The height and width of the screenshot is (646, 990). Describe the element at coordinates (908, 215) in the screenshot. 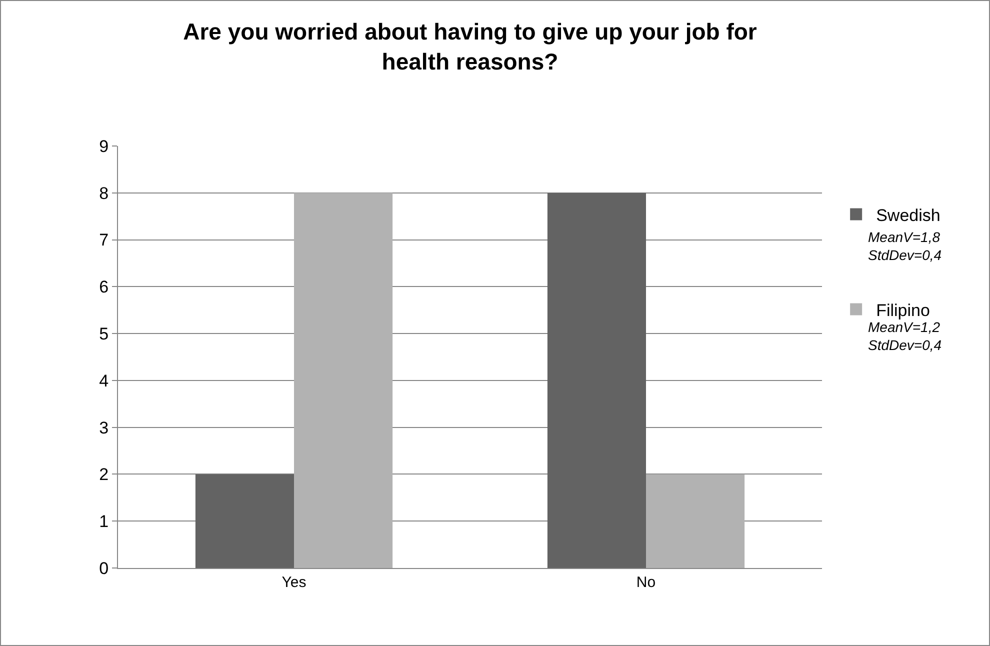

I see `legend-label: Swedish` at that location.